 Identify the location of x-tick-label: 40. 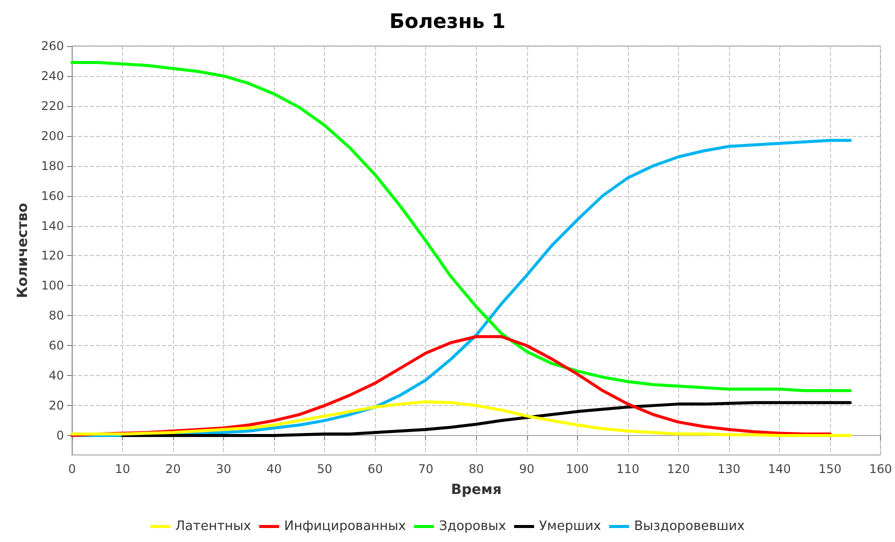
(274, 469).